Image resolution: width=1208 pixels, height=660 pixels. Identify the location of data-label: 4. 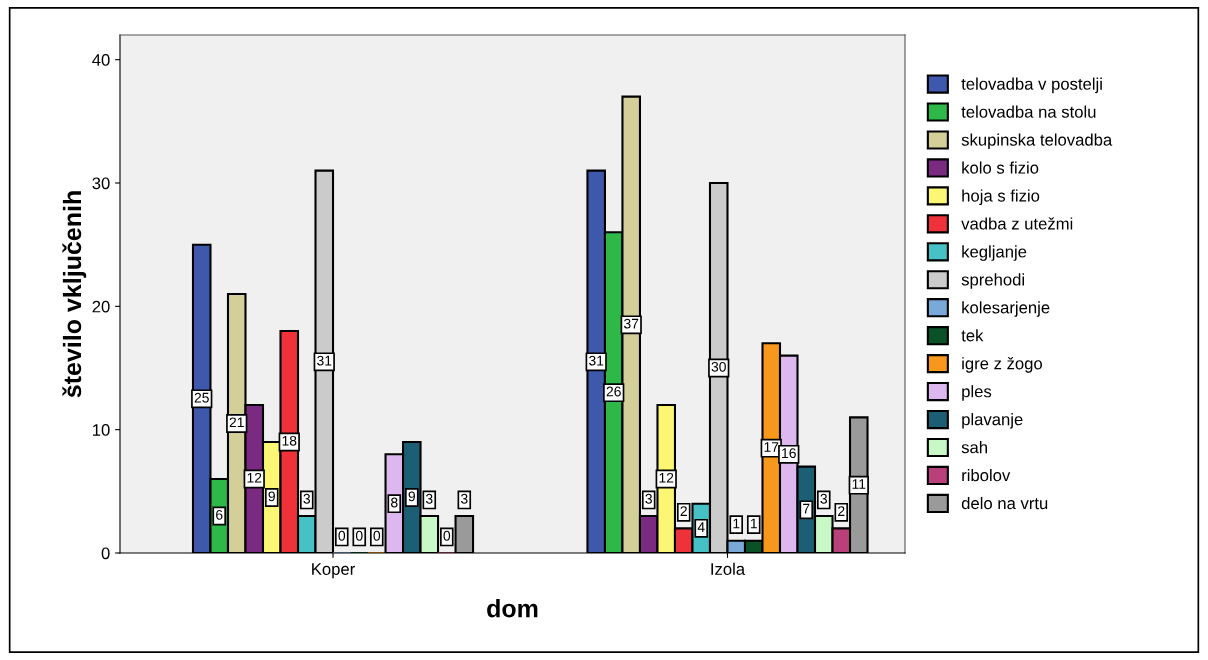
(701, 527).